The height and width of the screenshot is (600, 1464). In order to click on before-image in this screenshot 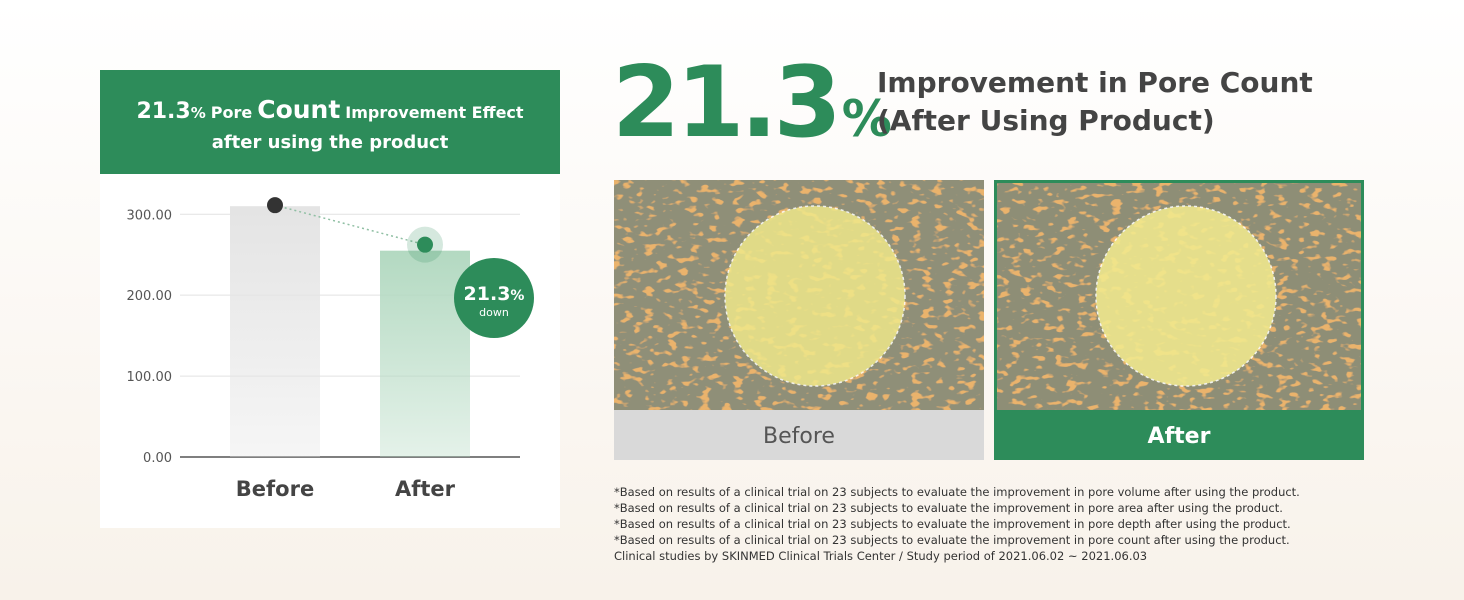, I will do `click(799, 295)`.